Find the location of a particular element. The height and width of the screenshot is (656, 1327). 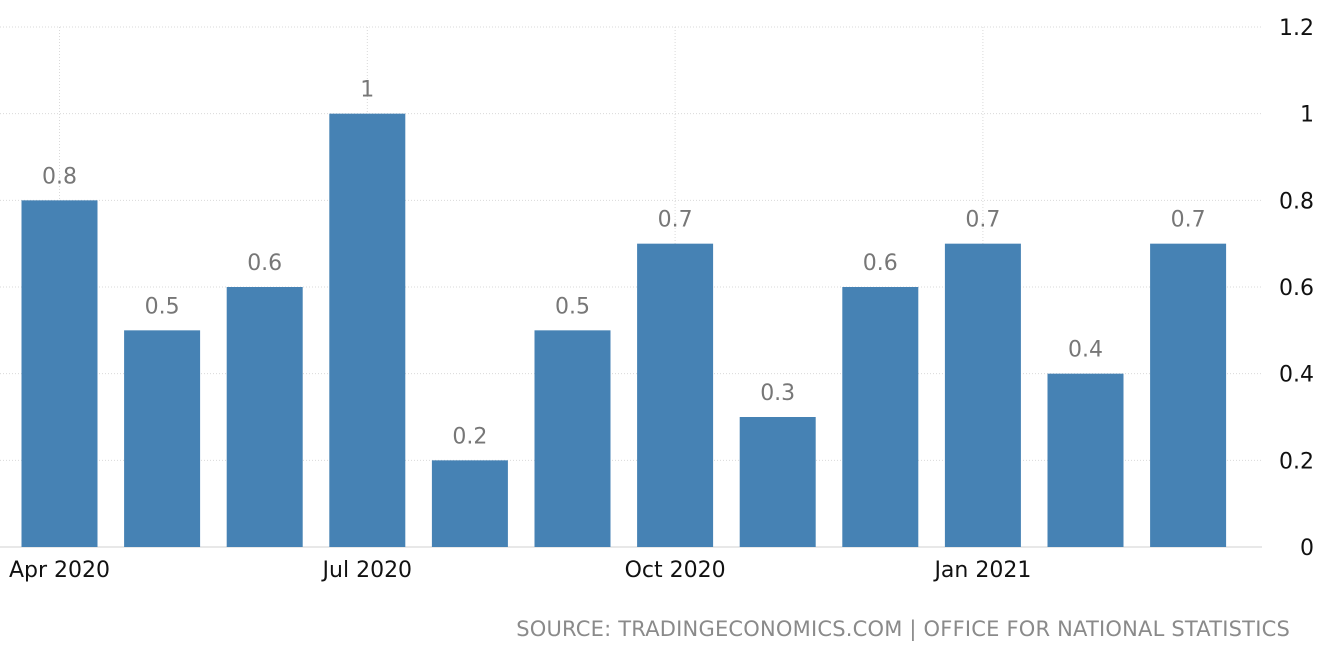

y-tick-label: 0.8 is located at coordinates (1296, 201).